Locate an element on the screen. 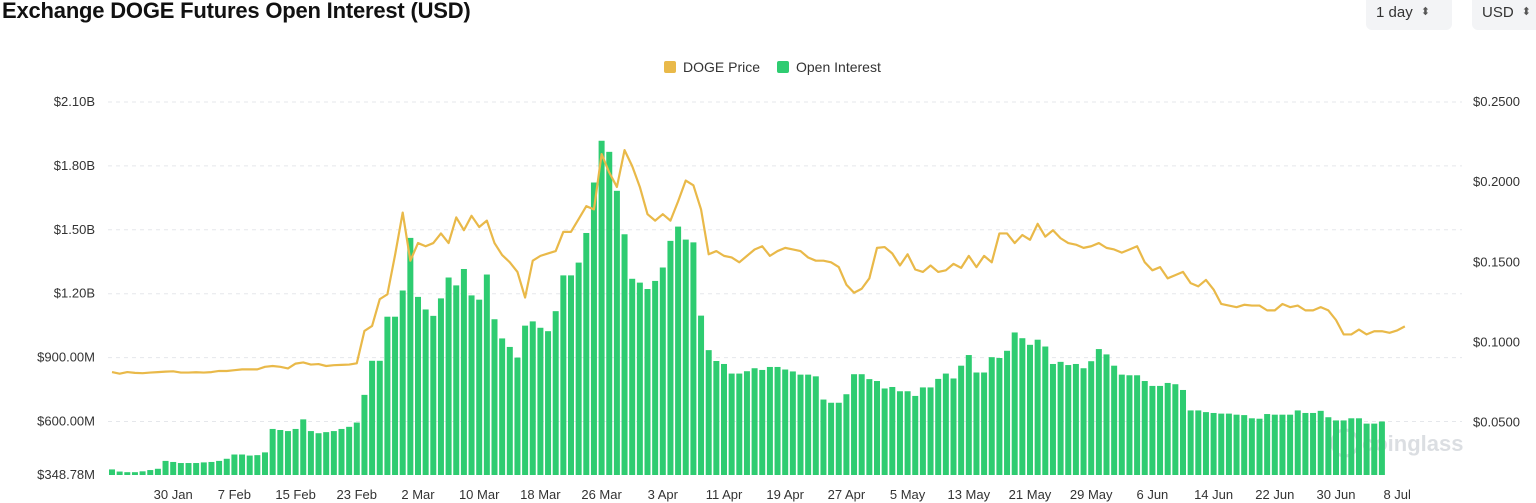 The width and height of the screenshot is (1536, 503). x-tick-label: 2 Mar is located at coordinates (418, 494).